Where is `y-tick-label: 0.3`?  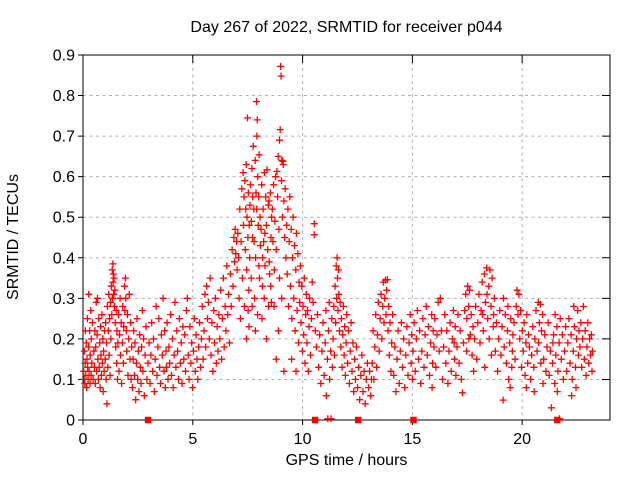 y-tick-label: 0.3 is located at coordinates (64, 299).